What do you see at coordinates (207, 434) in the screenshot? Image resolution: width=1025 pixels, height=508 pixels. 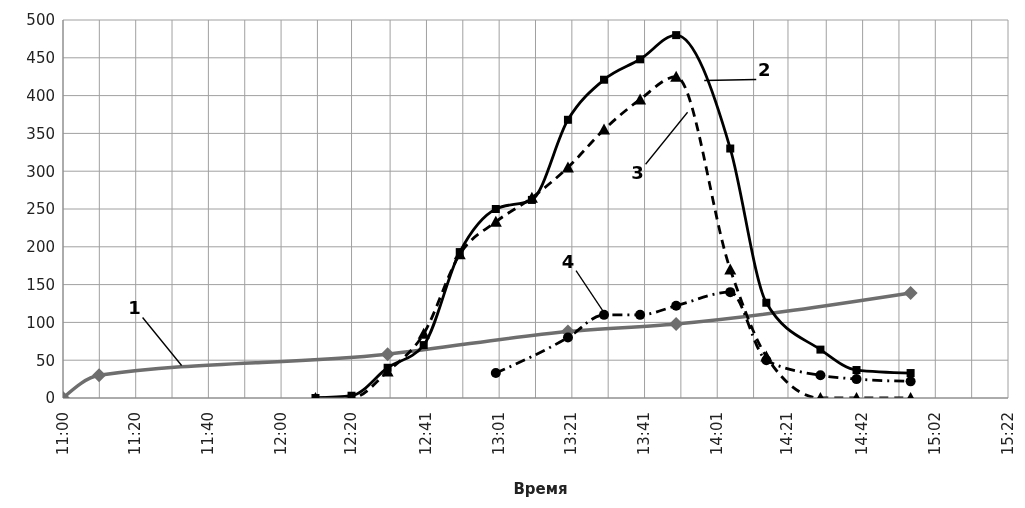 I see `x-tick-label: 11:40` at bounding box center [207, 434].